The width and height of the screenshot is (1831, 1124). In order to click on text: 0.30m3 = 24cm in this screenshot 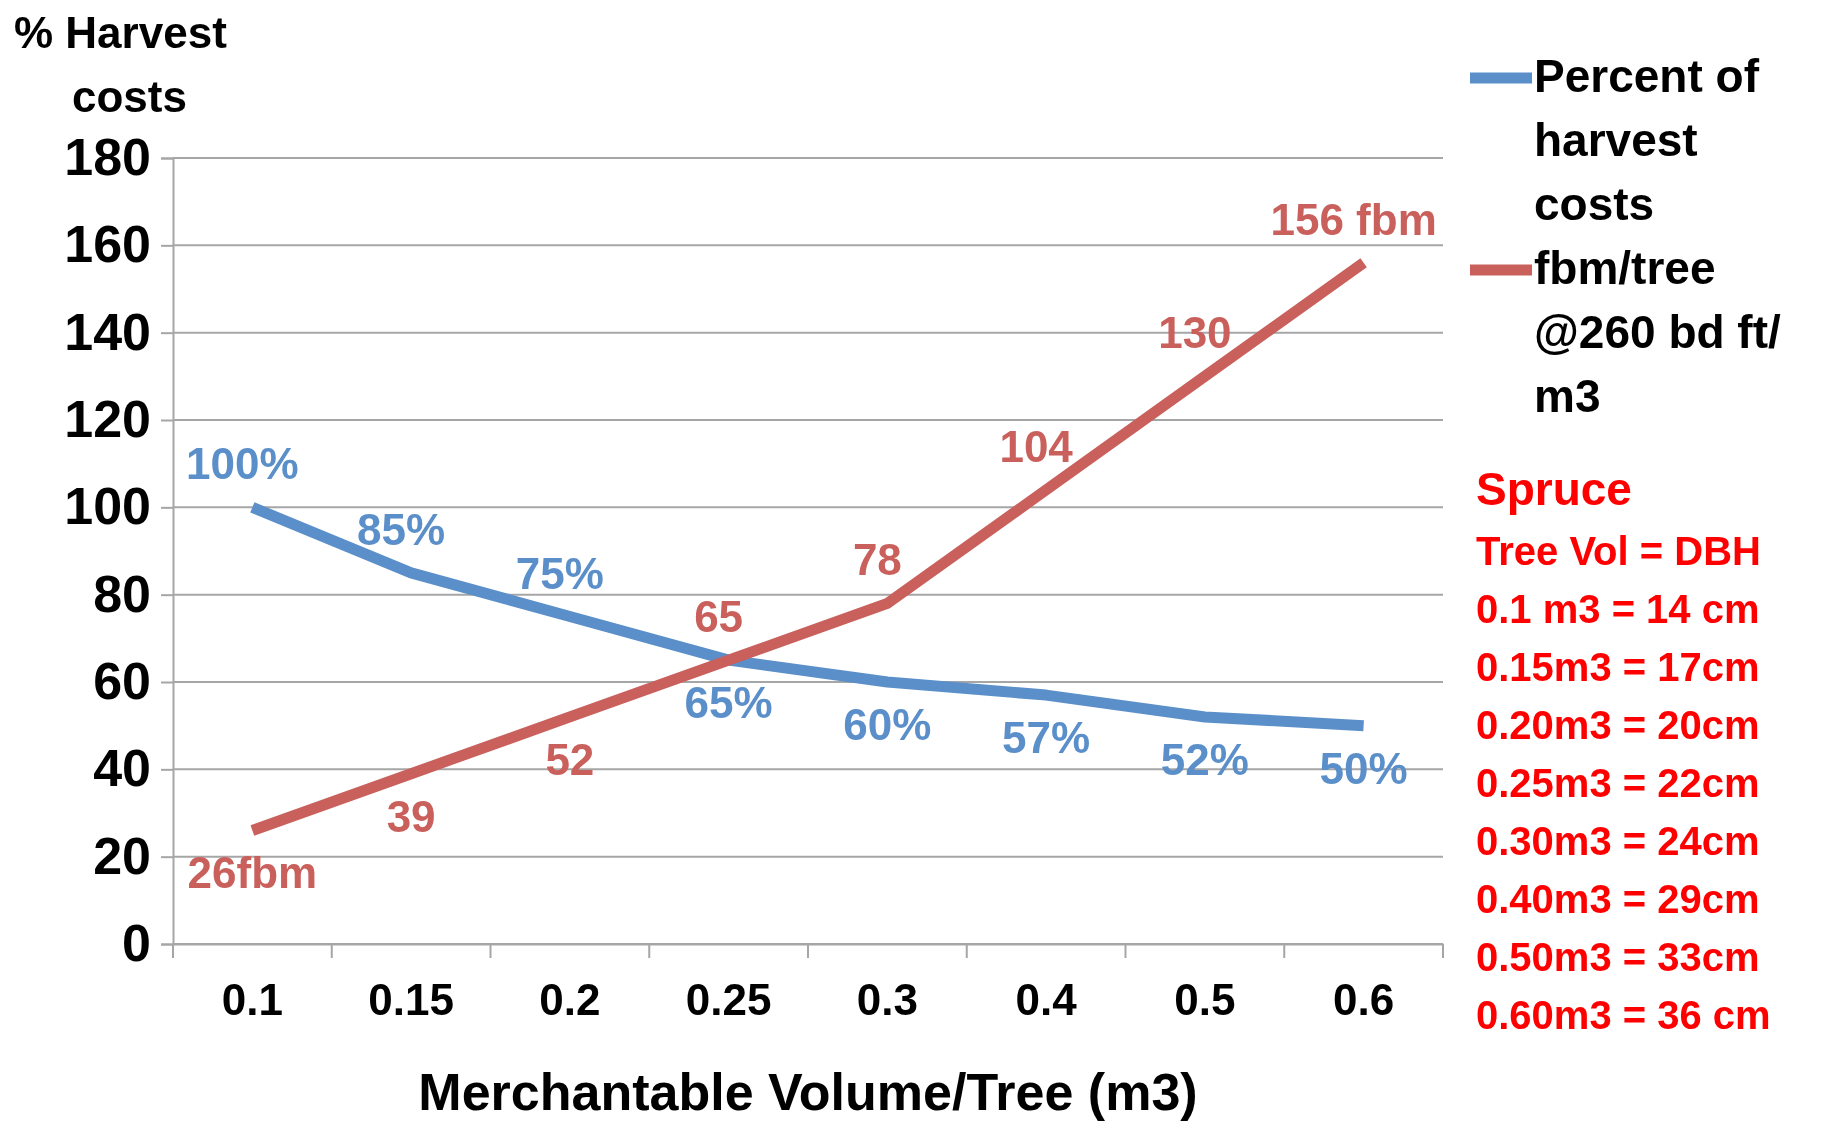, I will do `click(1618, 841)`.